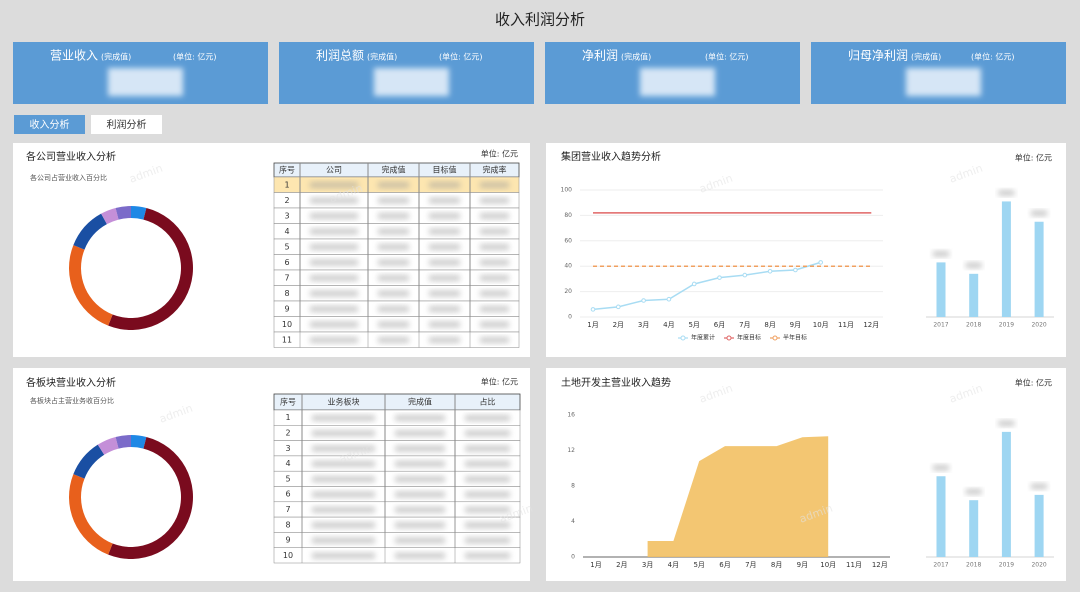 The width and height of the screenshot is (1080, 592). I want to click on x-tick-label: 8月, so click(769, 325).